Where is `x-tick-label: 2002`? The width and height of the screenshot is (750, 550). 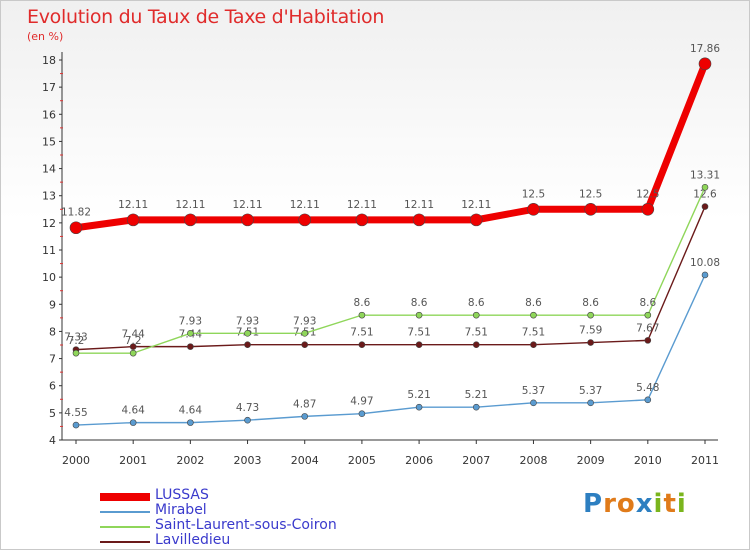 x-tick-label: 2002 is located at coordinates (190, 460).